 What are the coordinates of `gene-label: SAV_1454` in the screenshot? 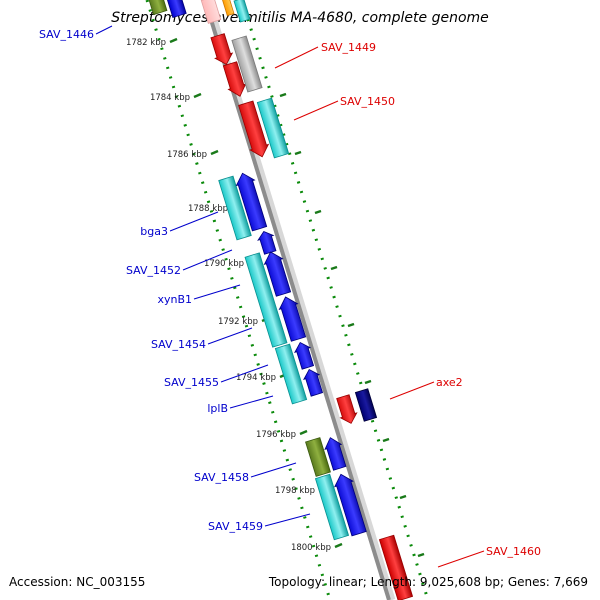 It's located at (178, 344).